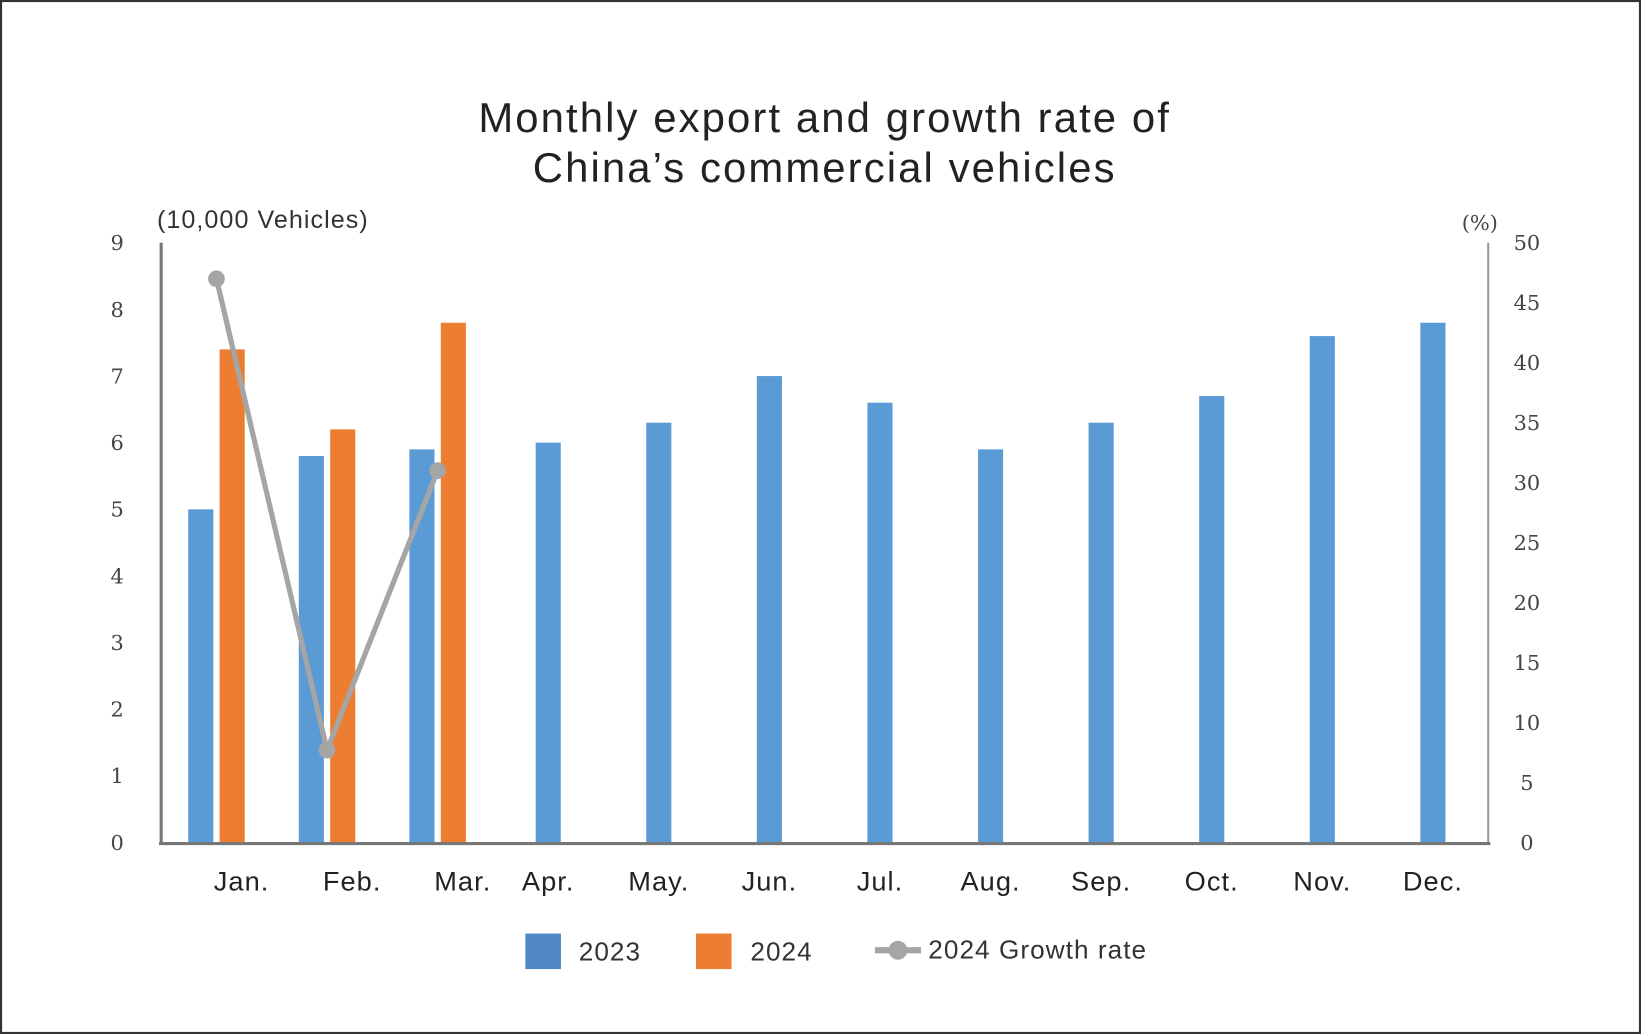 The image size is (1641, 1034). What do you see at coordinates (898, 950) in the screenshot?
I see `legend-swatch-growth-marker` at bounding box center [898, 950].